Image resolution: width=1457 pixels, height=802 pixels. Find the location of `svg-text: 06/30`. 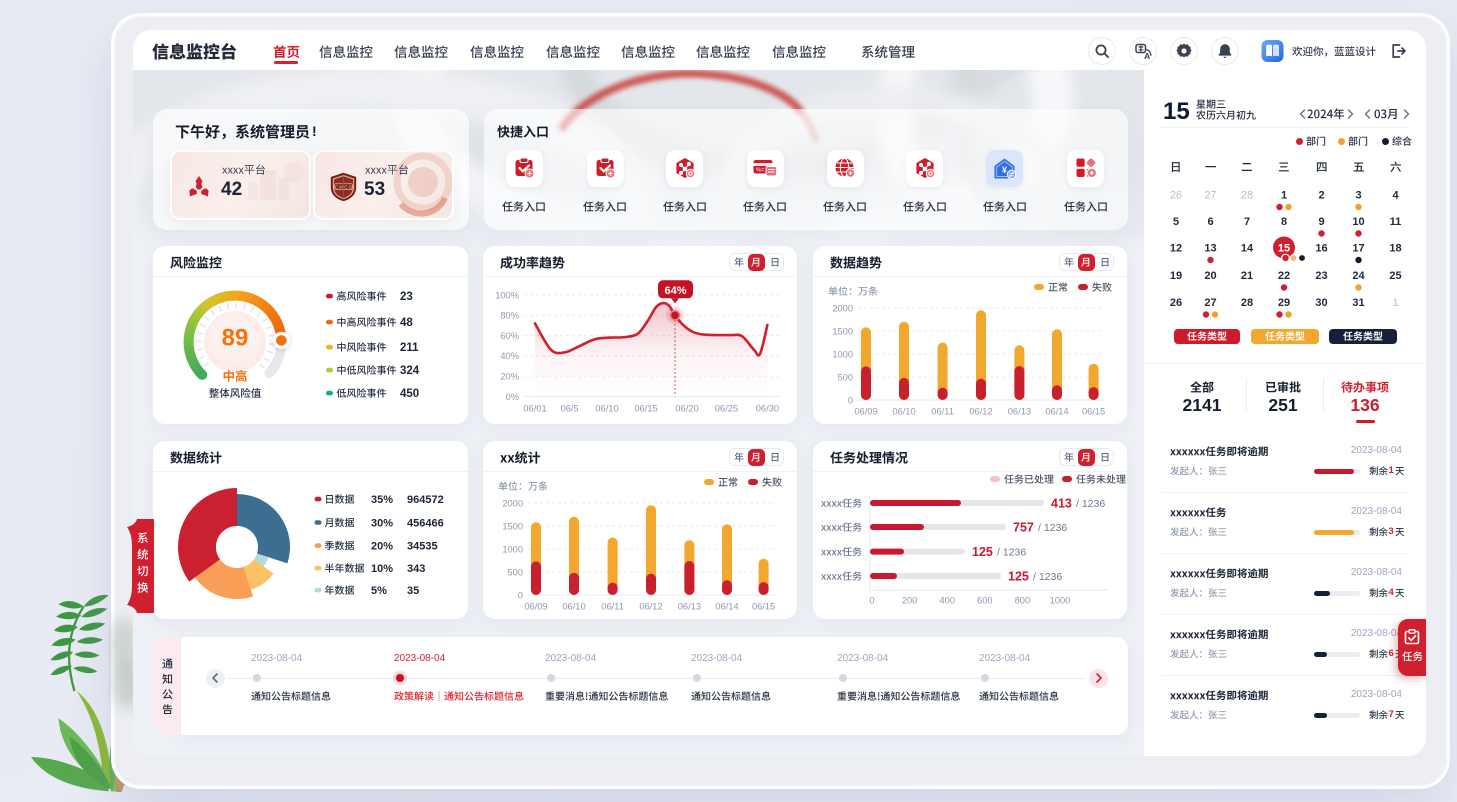

svg-text: 06/30 is located at coordinates (767, 408).